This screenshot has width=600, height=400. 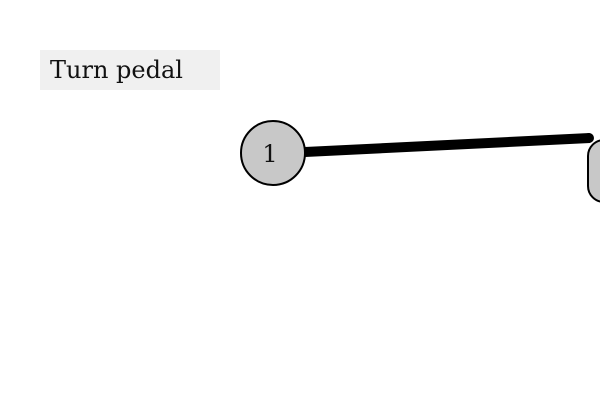 I want to click on node-1-label: 1, so click(x=269, y=154).